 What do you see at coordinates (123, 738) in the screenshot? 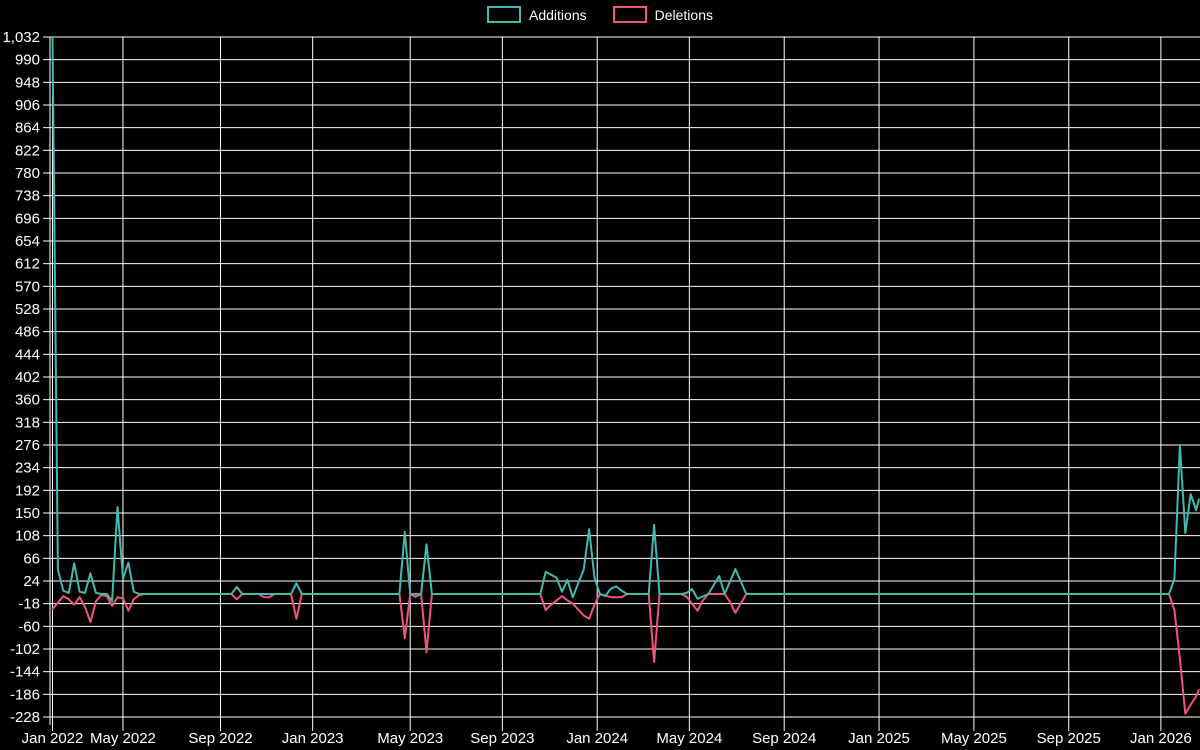
I see `x-tick-label: May 2022` at bounding box center [123, 738].